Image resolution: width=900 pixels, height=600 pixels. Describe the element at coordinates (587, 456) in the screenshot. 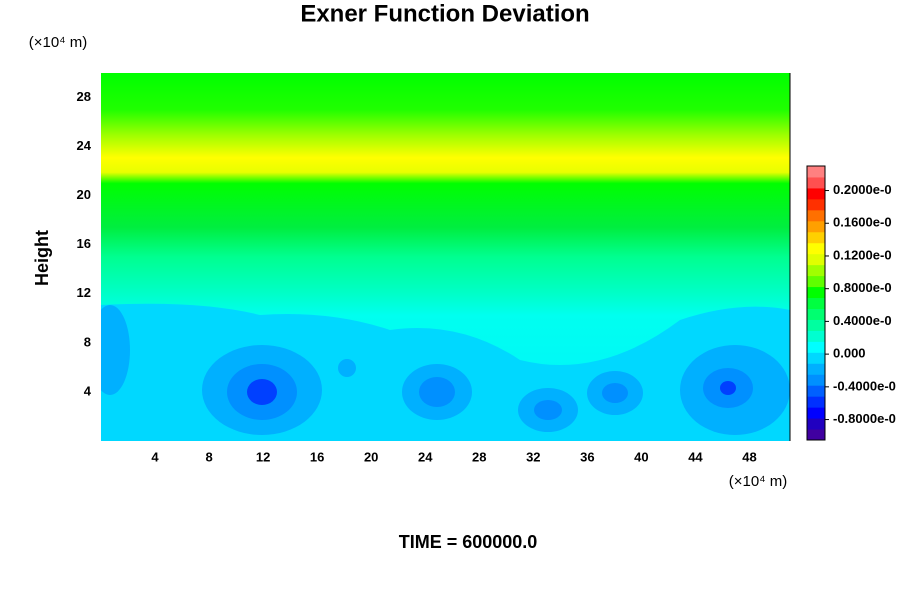

I see `x-tick-label: 36` at that location.